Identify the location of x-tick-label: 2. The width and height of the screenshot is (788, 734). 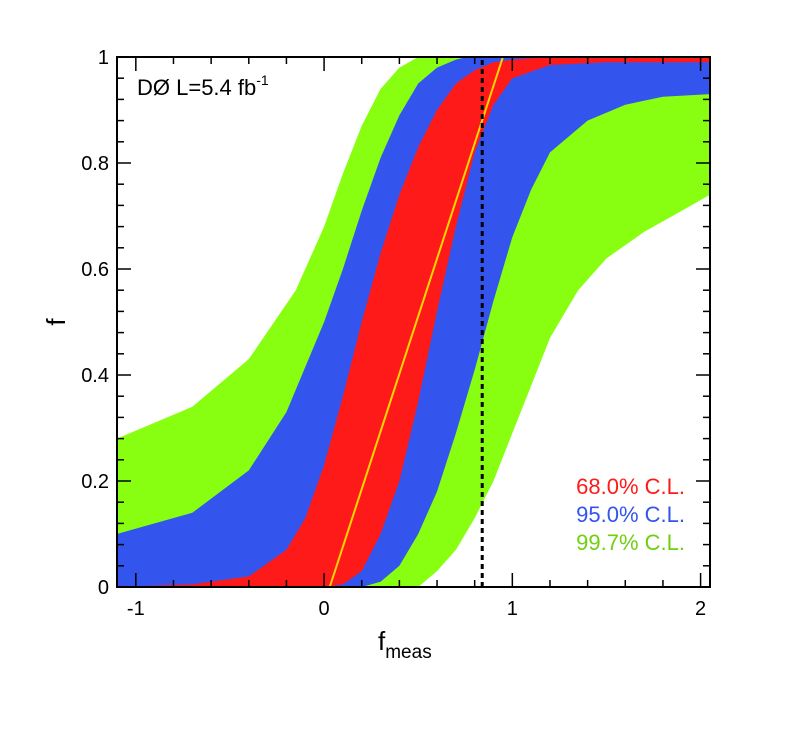
(700, 609).